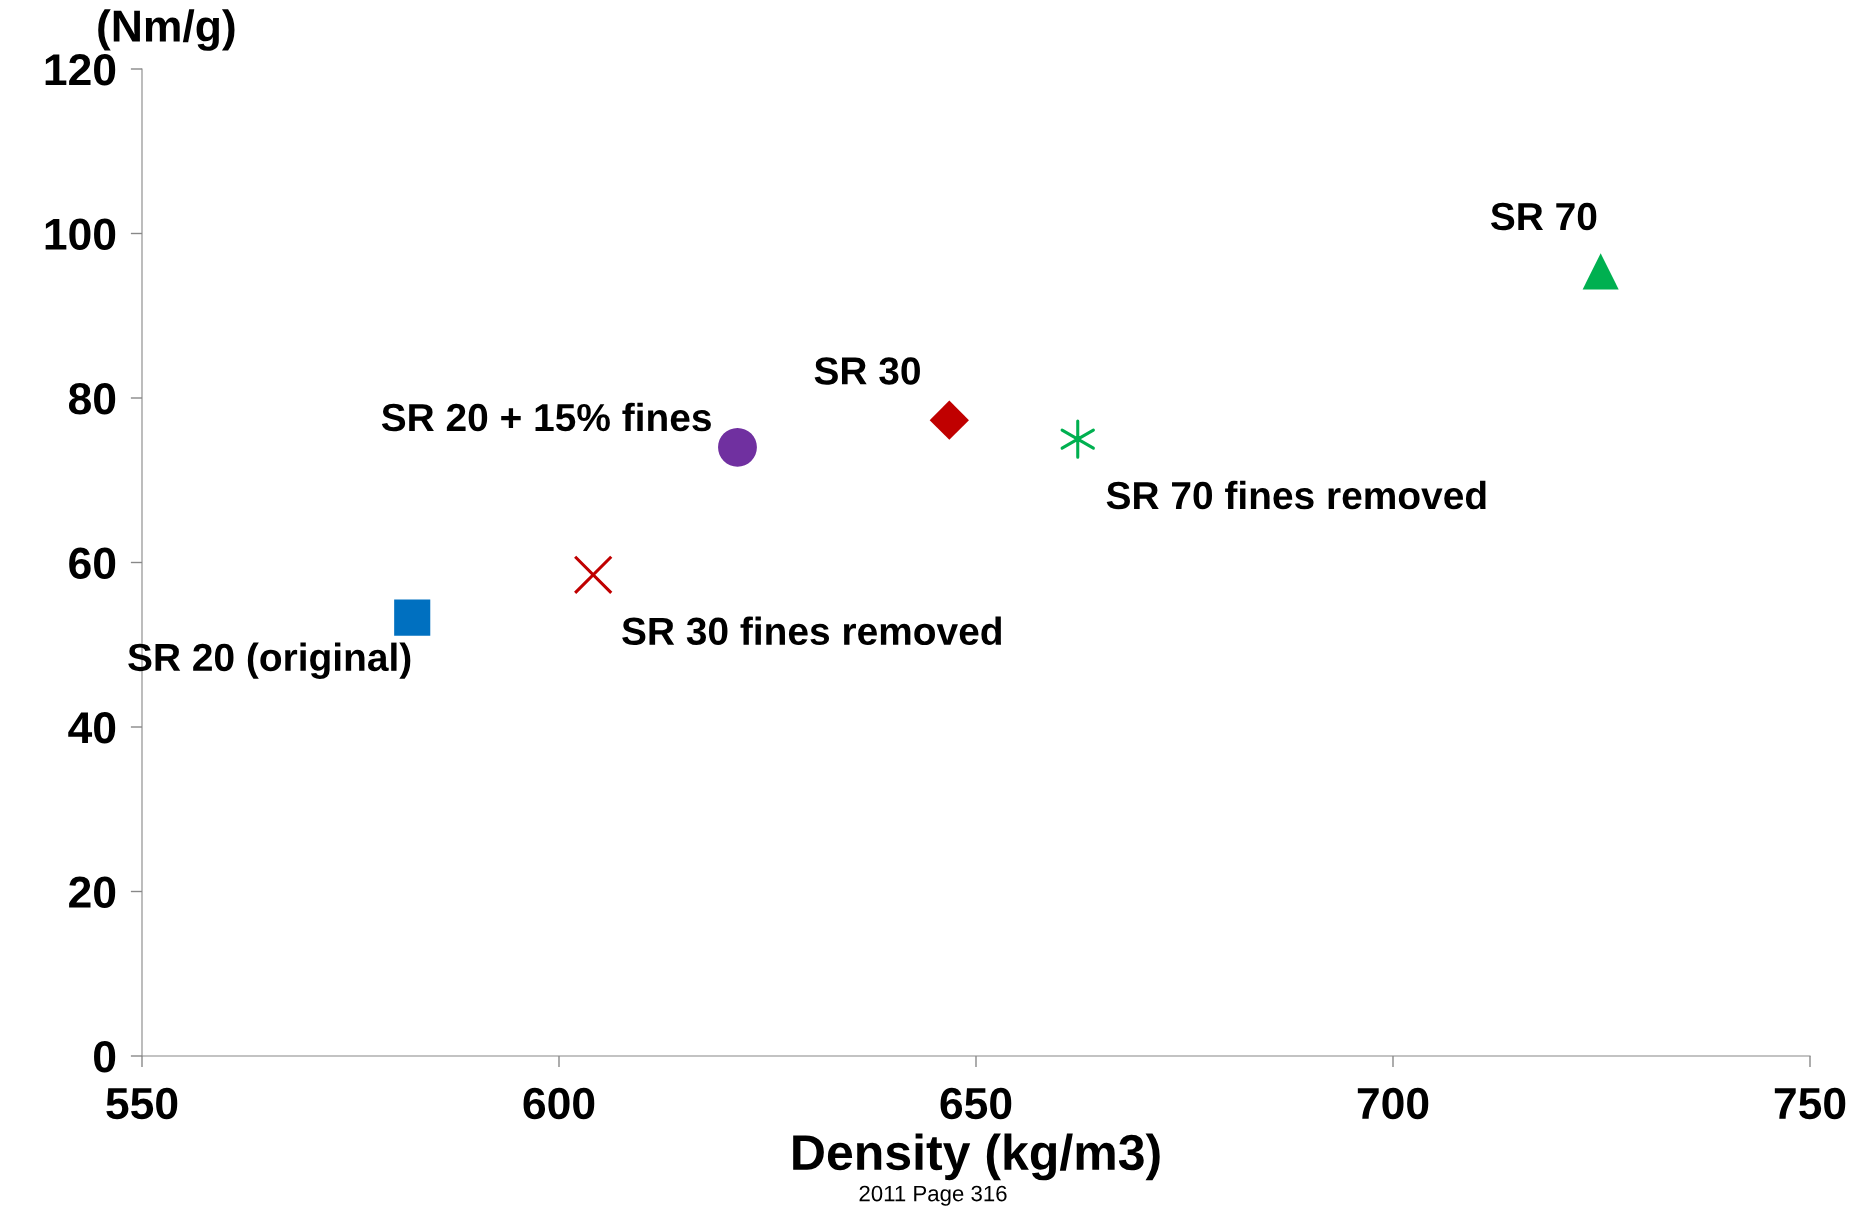 This screenshot has height=1207, width=1866. Describe the element at coordinates (976, 1103) in the screenshot. I see `x-tick-label: 650` at that location.